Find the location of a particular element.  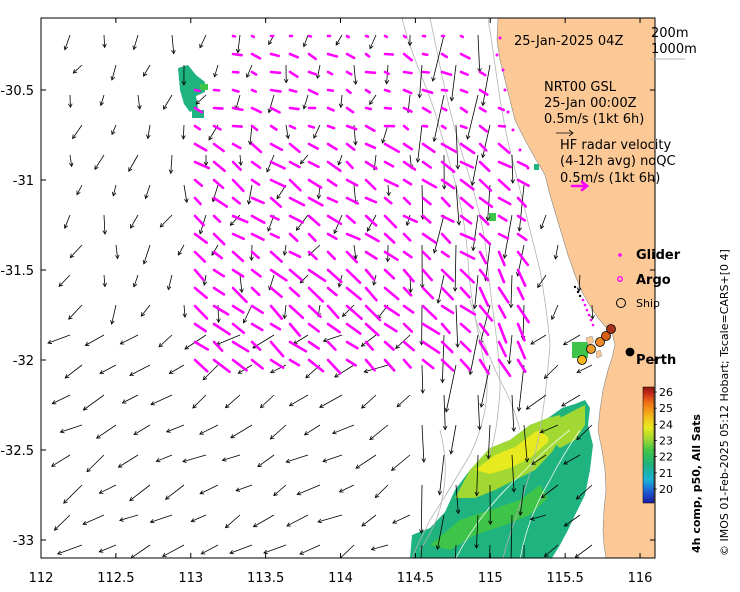

lon-tick-label: 114 is located at coordinates (340, 578).